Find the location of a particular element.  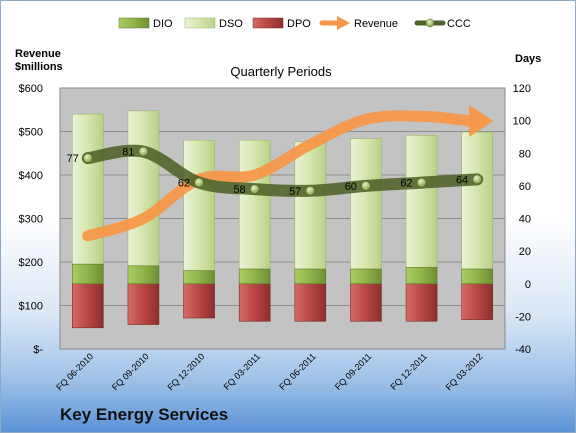

legend-revenue-arrow-icon is located at coordinates (334, 23).